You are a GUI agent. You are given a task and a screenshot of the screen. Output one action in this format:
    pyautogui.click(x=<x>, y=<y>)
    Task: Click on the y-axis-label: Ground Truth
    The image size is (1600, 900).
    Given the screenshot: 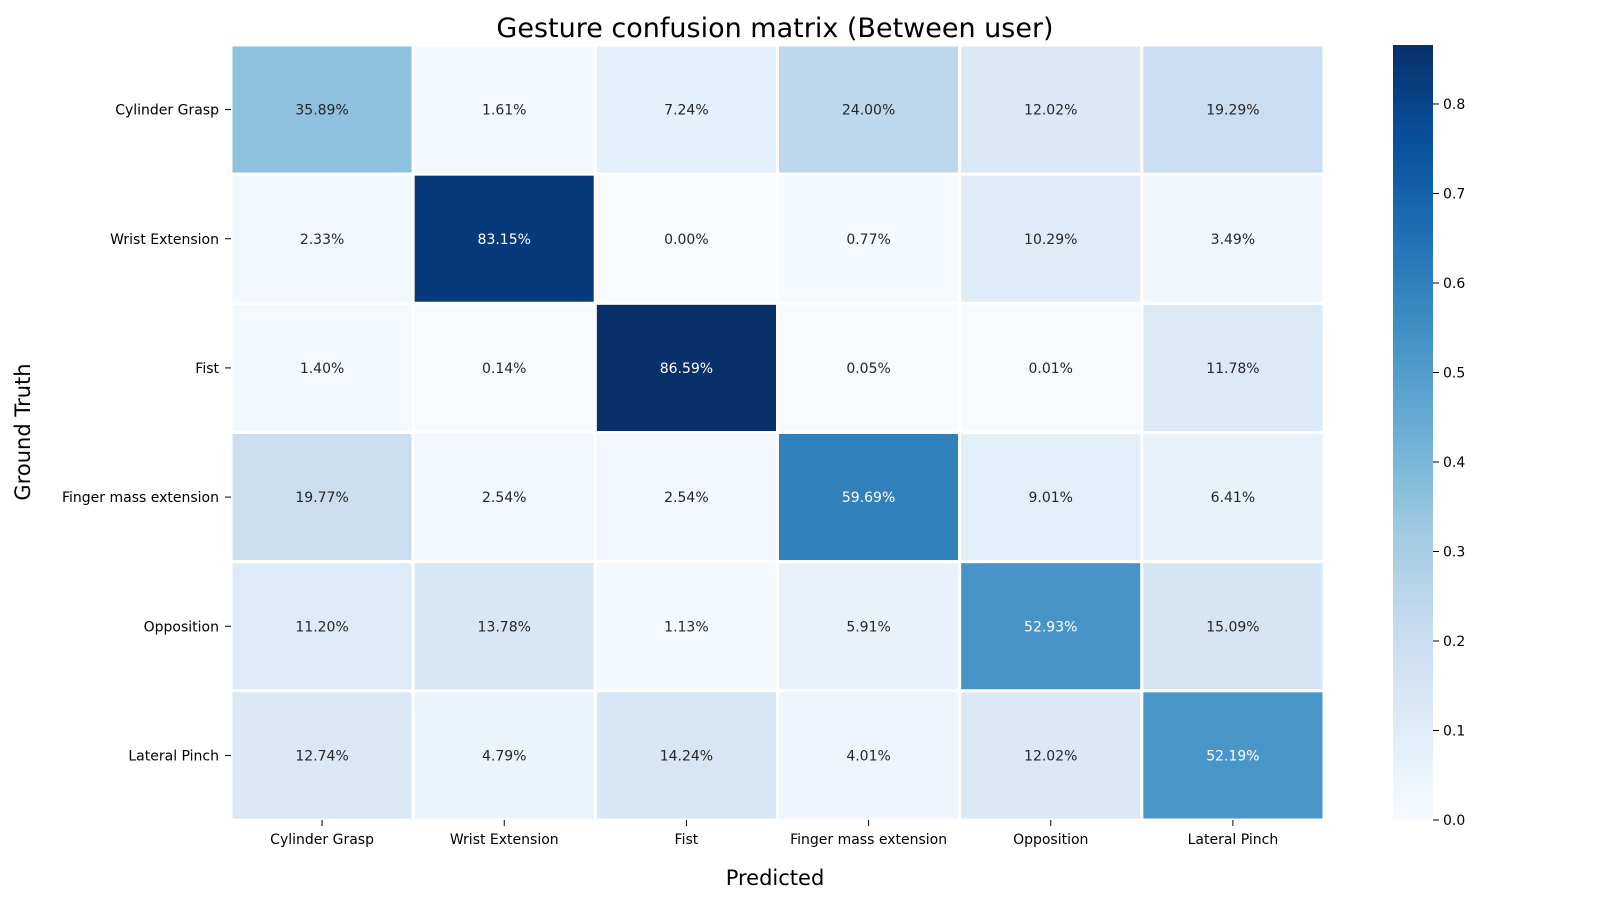 What is the action you would take?
    pyautogui.click(x=23, y=431)
    